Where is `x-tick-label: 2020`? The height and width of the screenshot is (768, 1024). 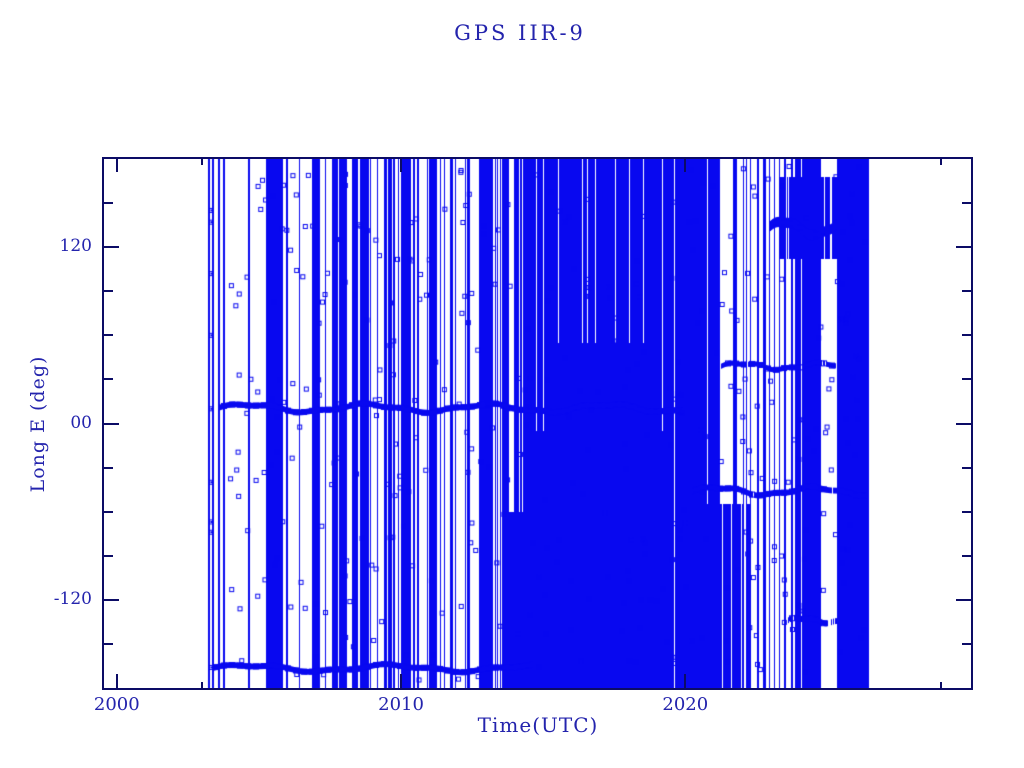 x-tick-label: 2020 is located at coordinates (685, 704).